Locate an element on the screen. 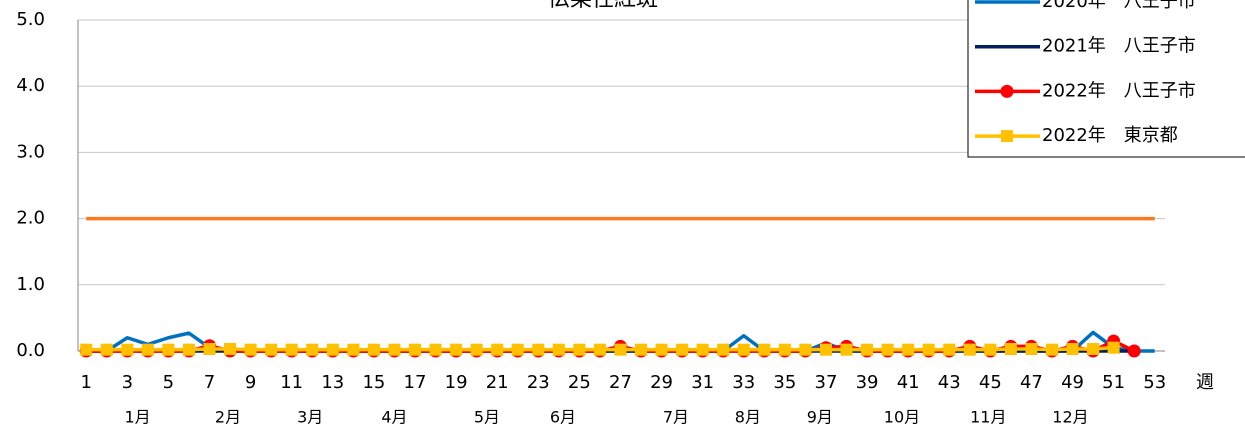 The width and height of the screenshot is (1245, 432). y-tick-label: 2.0 is located at coordinates (30, 218).